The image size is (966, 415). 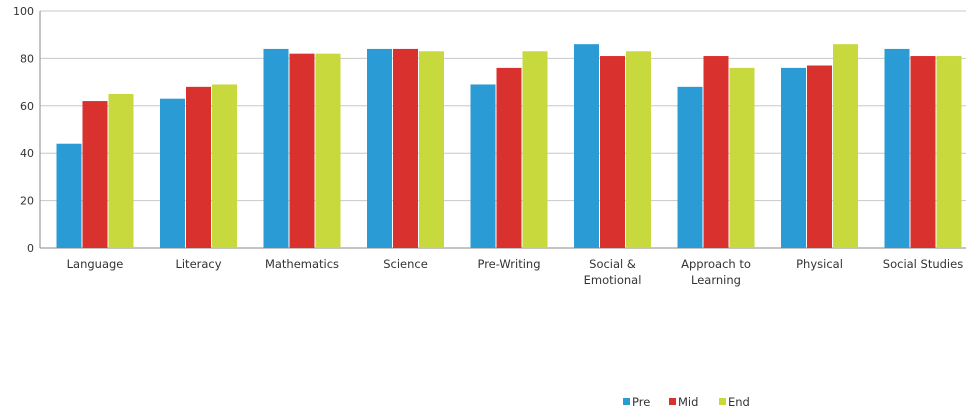 What do you see at coordinates (302, 264) in the screenshot?
I see `x-tick-label: Mathematics` at bounding box center [302, 264].